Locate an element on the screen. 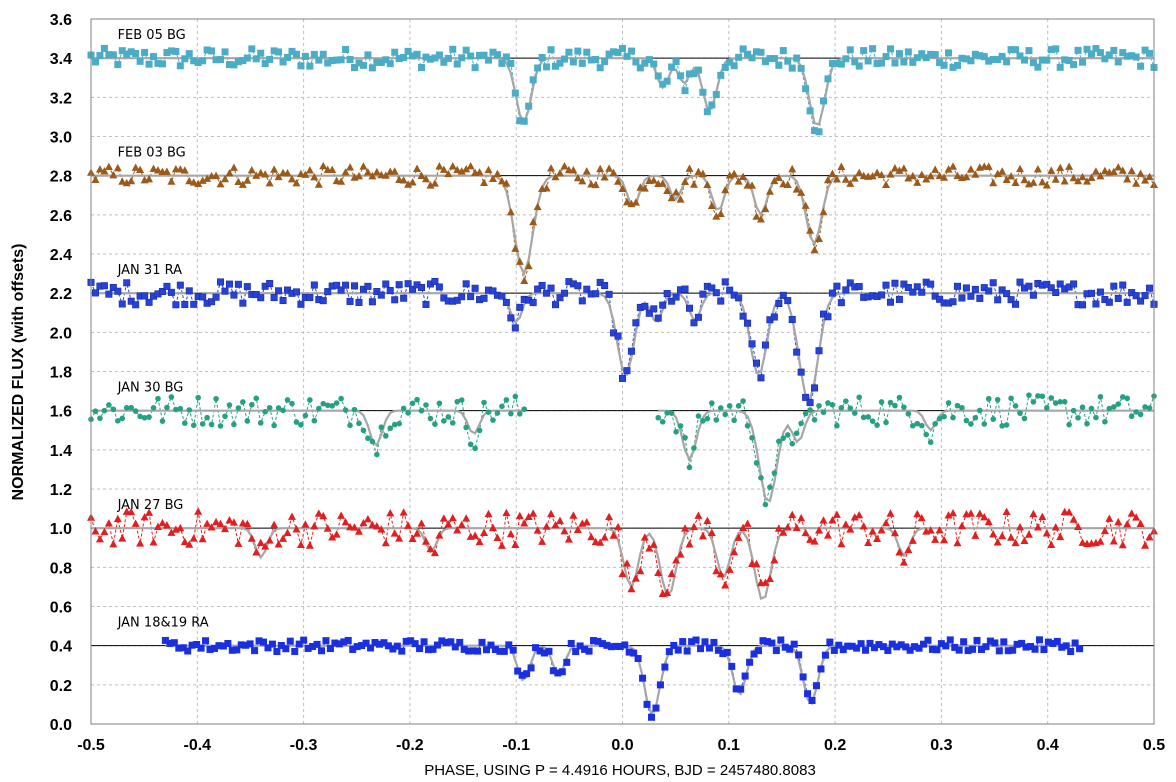  y-tick-label: 0.8 is located at coordinates (61, 568).